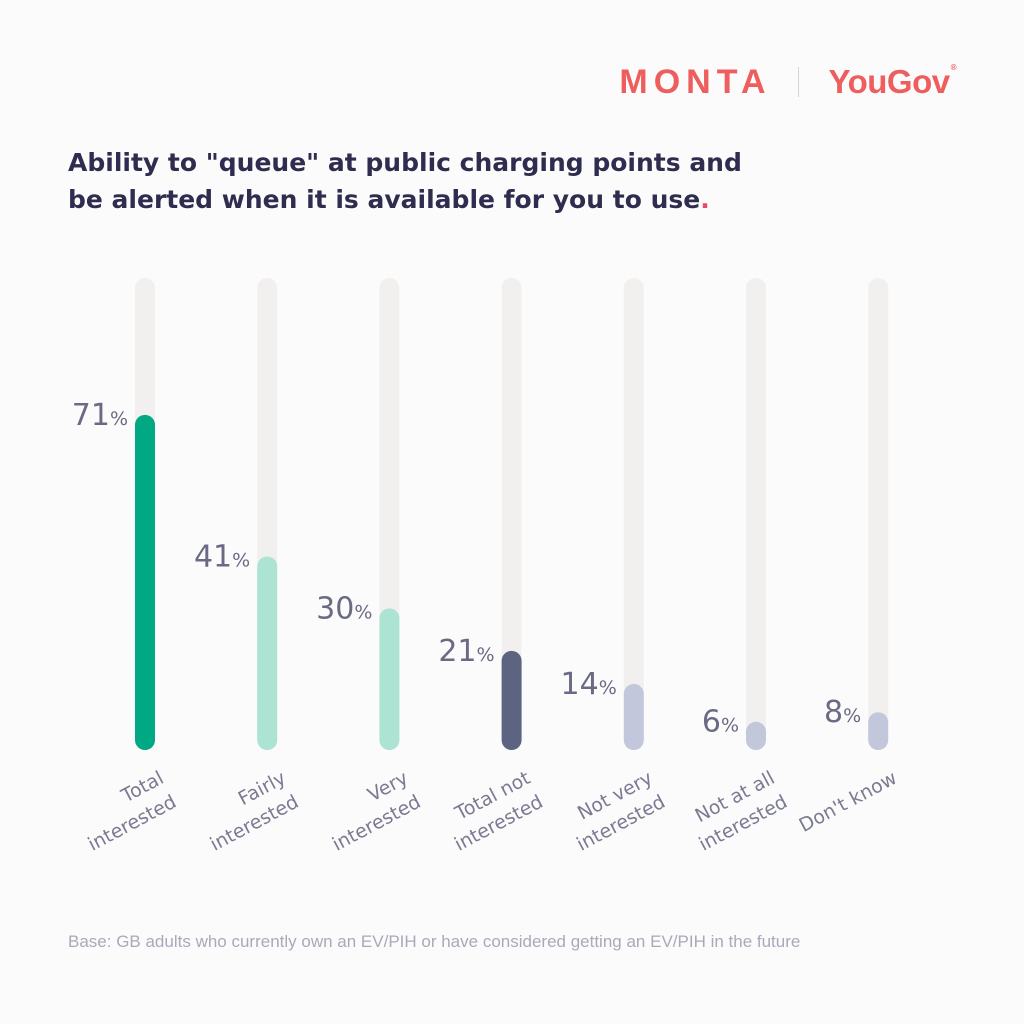 Image resolution: width=1024 pixels, height=1024 pixels. Describe the element at coordinates (370, 567) in the screenshot. I see `bar-group: 30% Veryinterested` at that location.